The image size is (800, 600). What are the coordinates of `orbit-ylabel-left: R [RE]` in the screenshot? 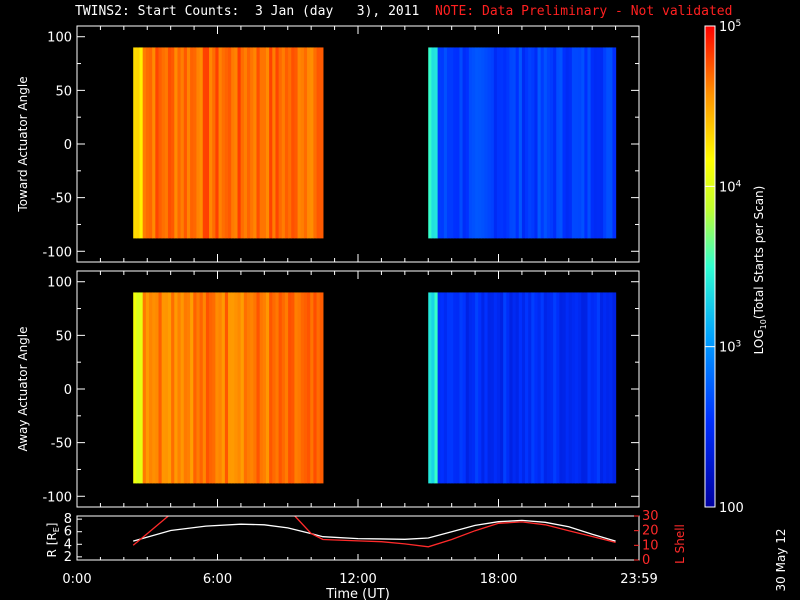 It's located at (53, 540).